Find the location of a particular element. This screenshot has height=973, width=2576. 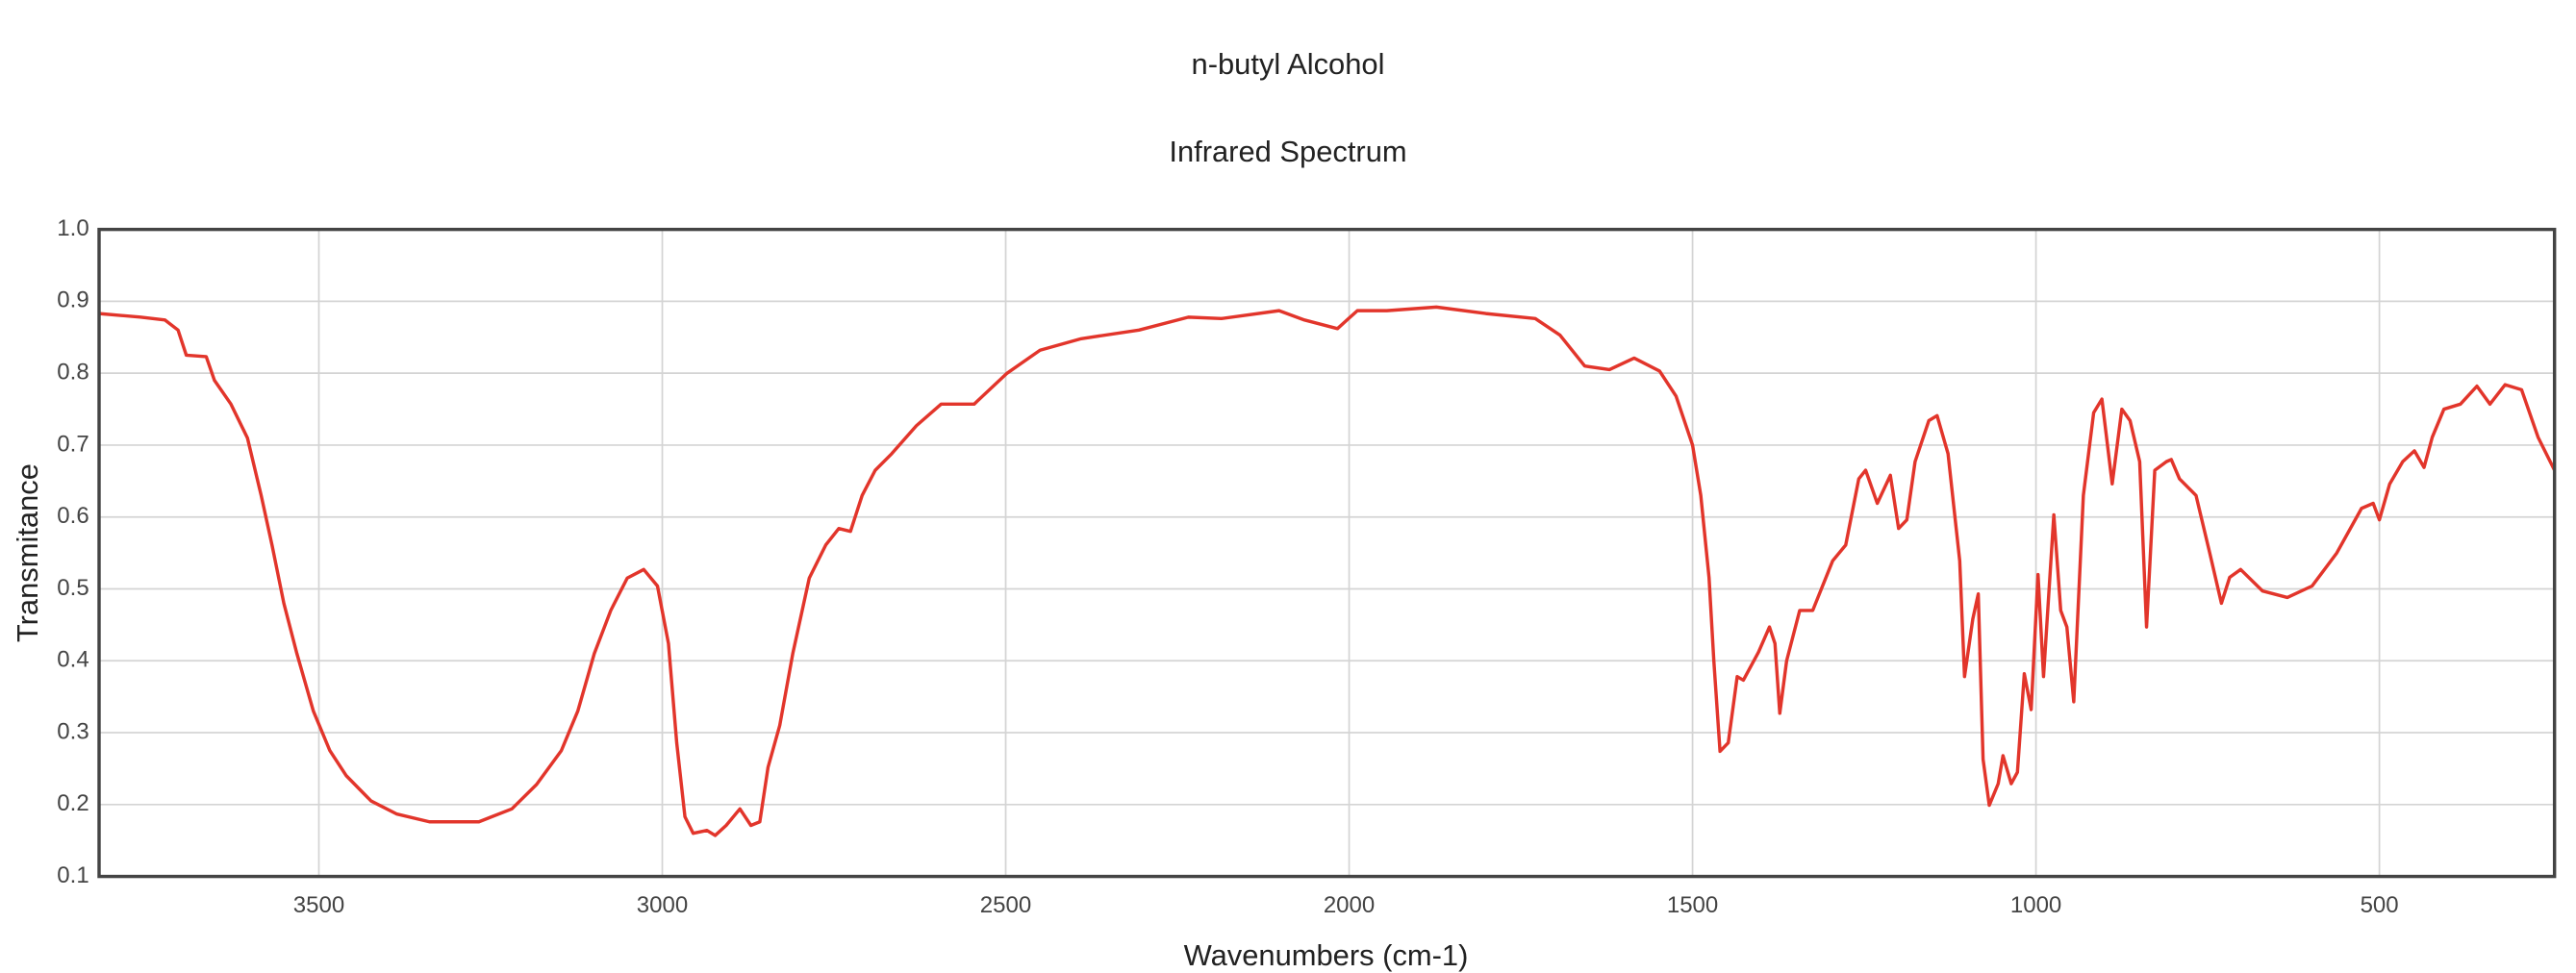

x-tick-label: 1000 is located at coordinates (2035, 905).